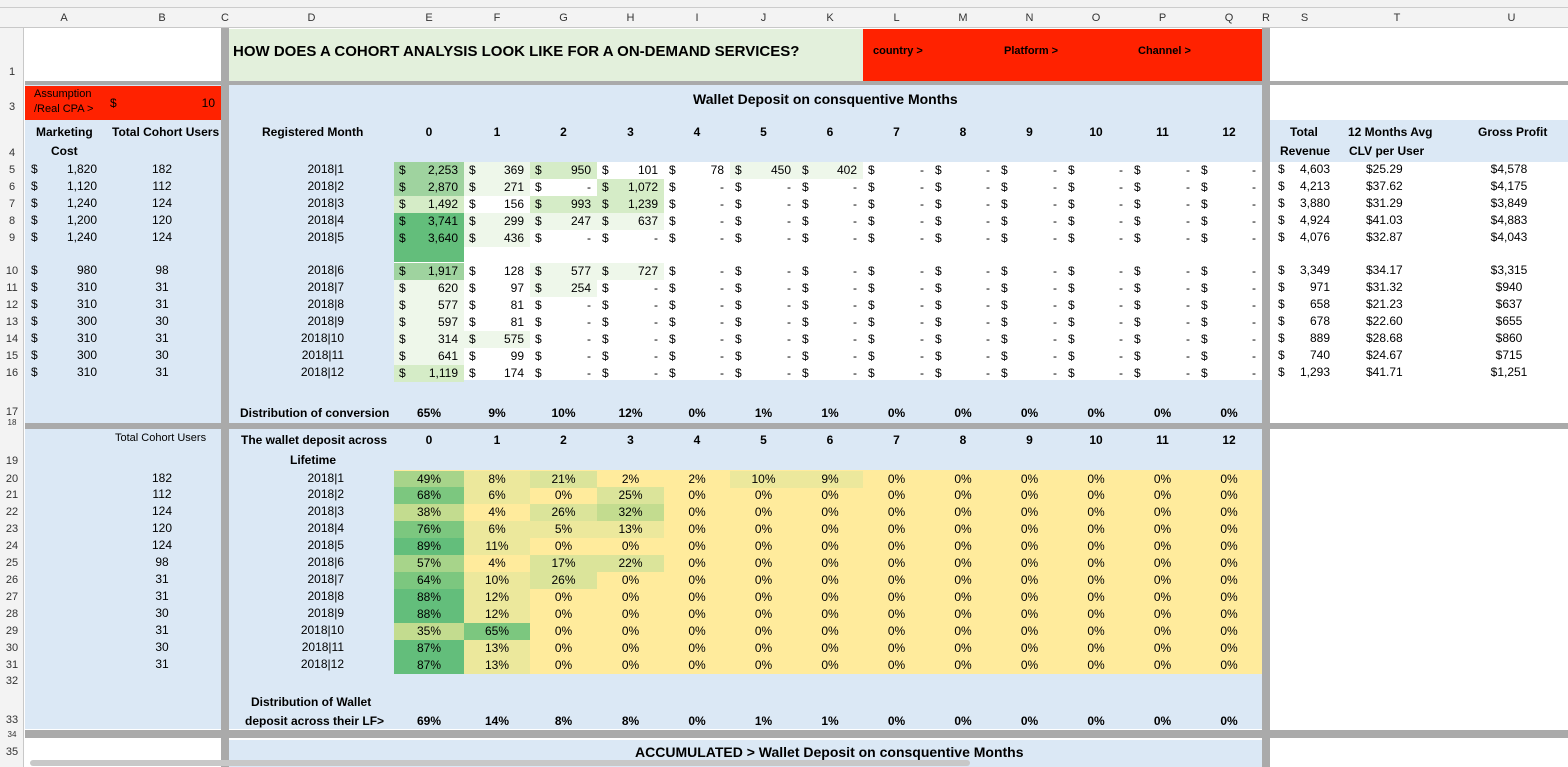  I want to click on deposit-value: 369, so click(513, 170).